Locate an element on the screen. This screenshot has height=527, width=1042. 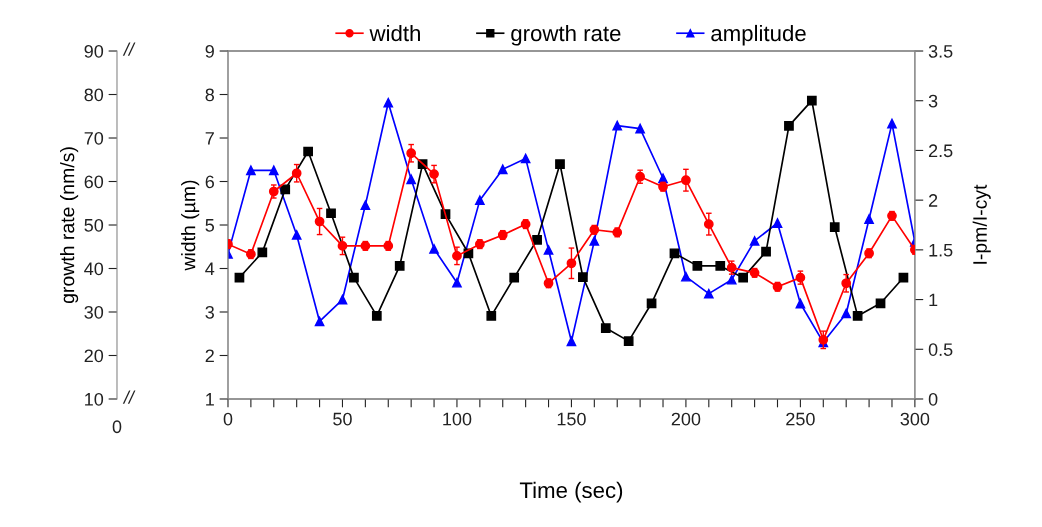
y3-tick-label: 20 is located at coordinates (94, 356).